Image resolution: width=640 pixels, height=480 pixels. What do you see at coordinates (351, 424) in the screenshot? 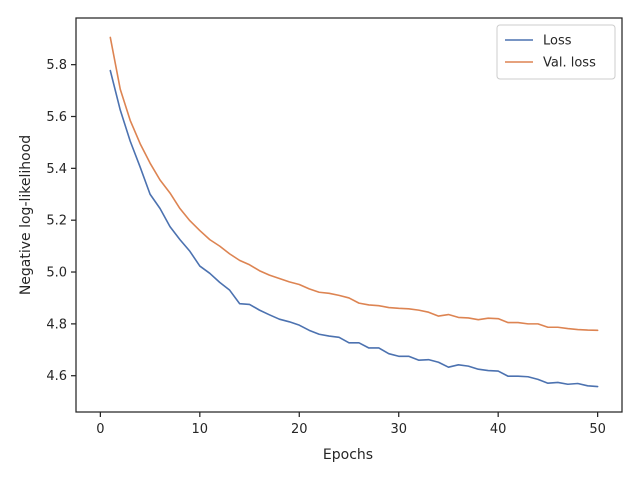
I see `x-axis: 0 10 20 30 40 50` at bounding box center [351, 424].